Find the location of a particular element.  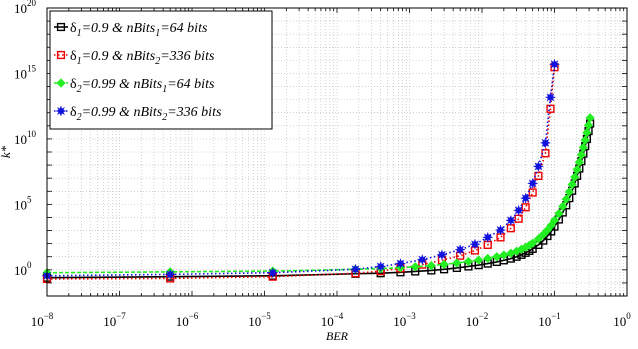

legend-box is located at coordinates (161, 70).